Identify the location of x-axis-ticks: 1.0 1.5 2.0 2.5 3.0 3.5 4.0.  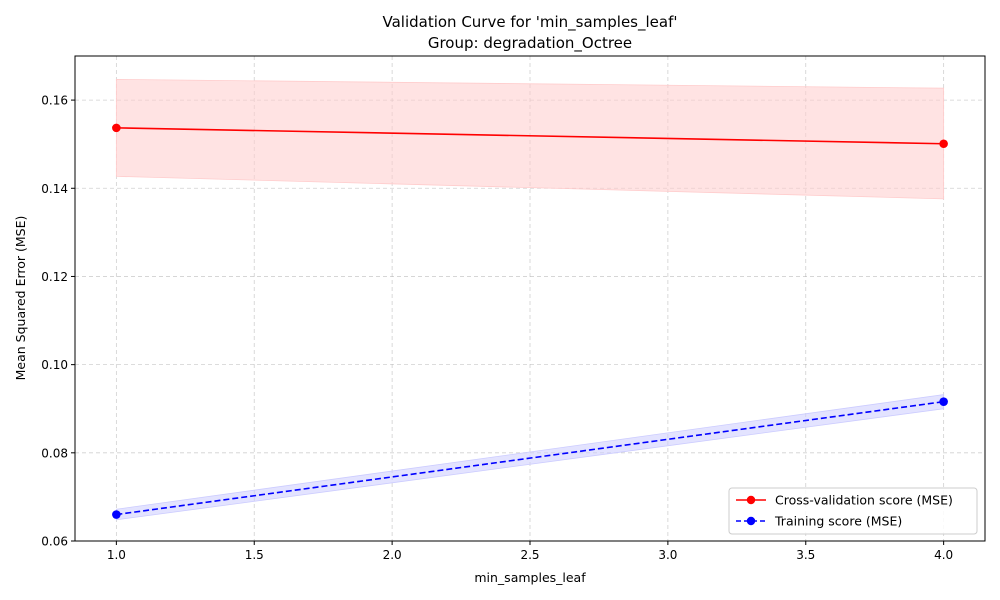
(530, 551).